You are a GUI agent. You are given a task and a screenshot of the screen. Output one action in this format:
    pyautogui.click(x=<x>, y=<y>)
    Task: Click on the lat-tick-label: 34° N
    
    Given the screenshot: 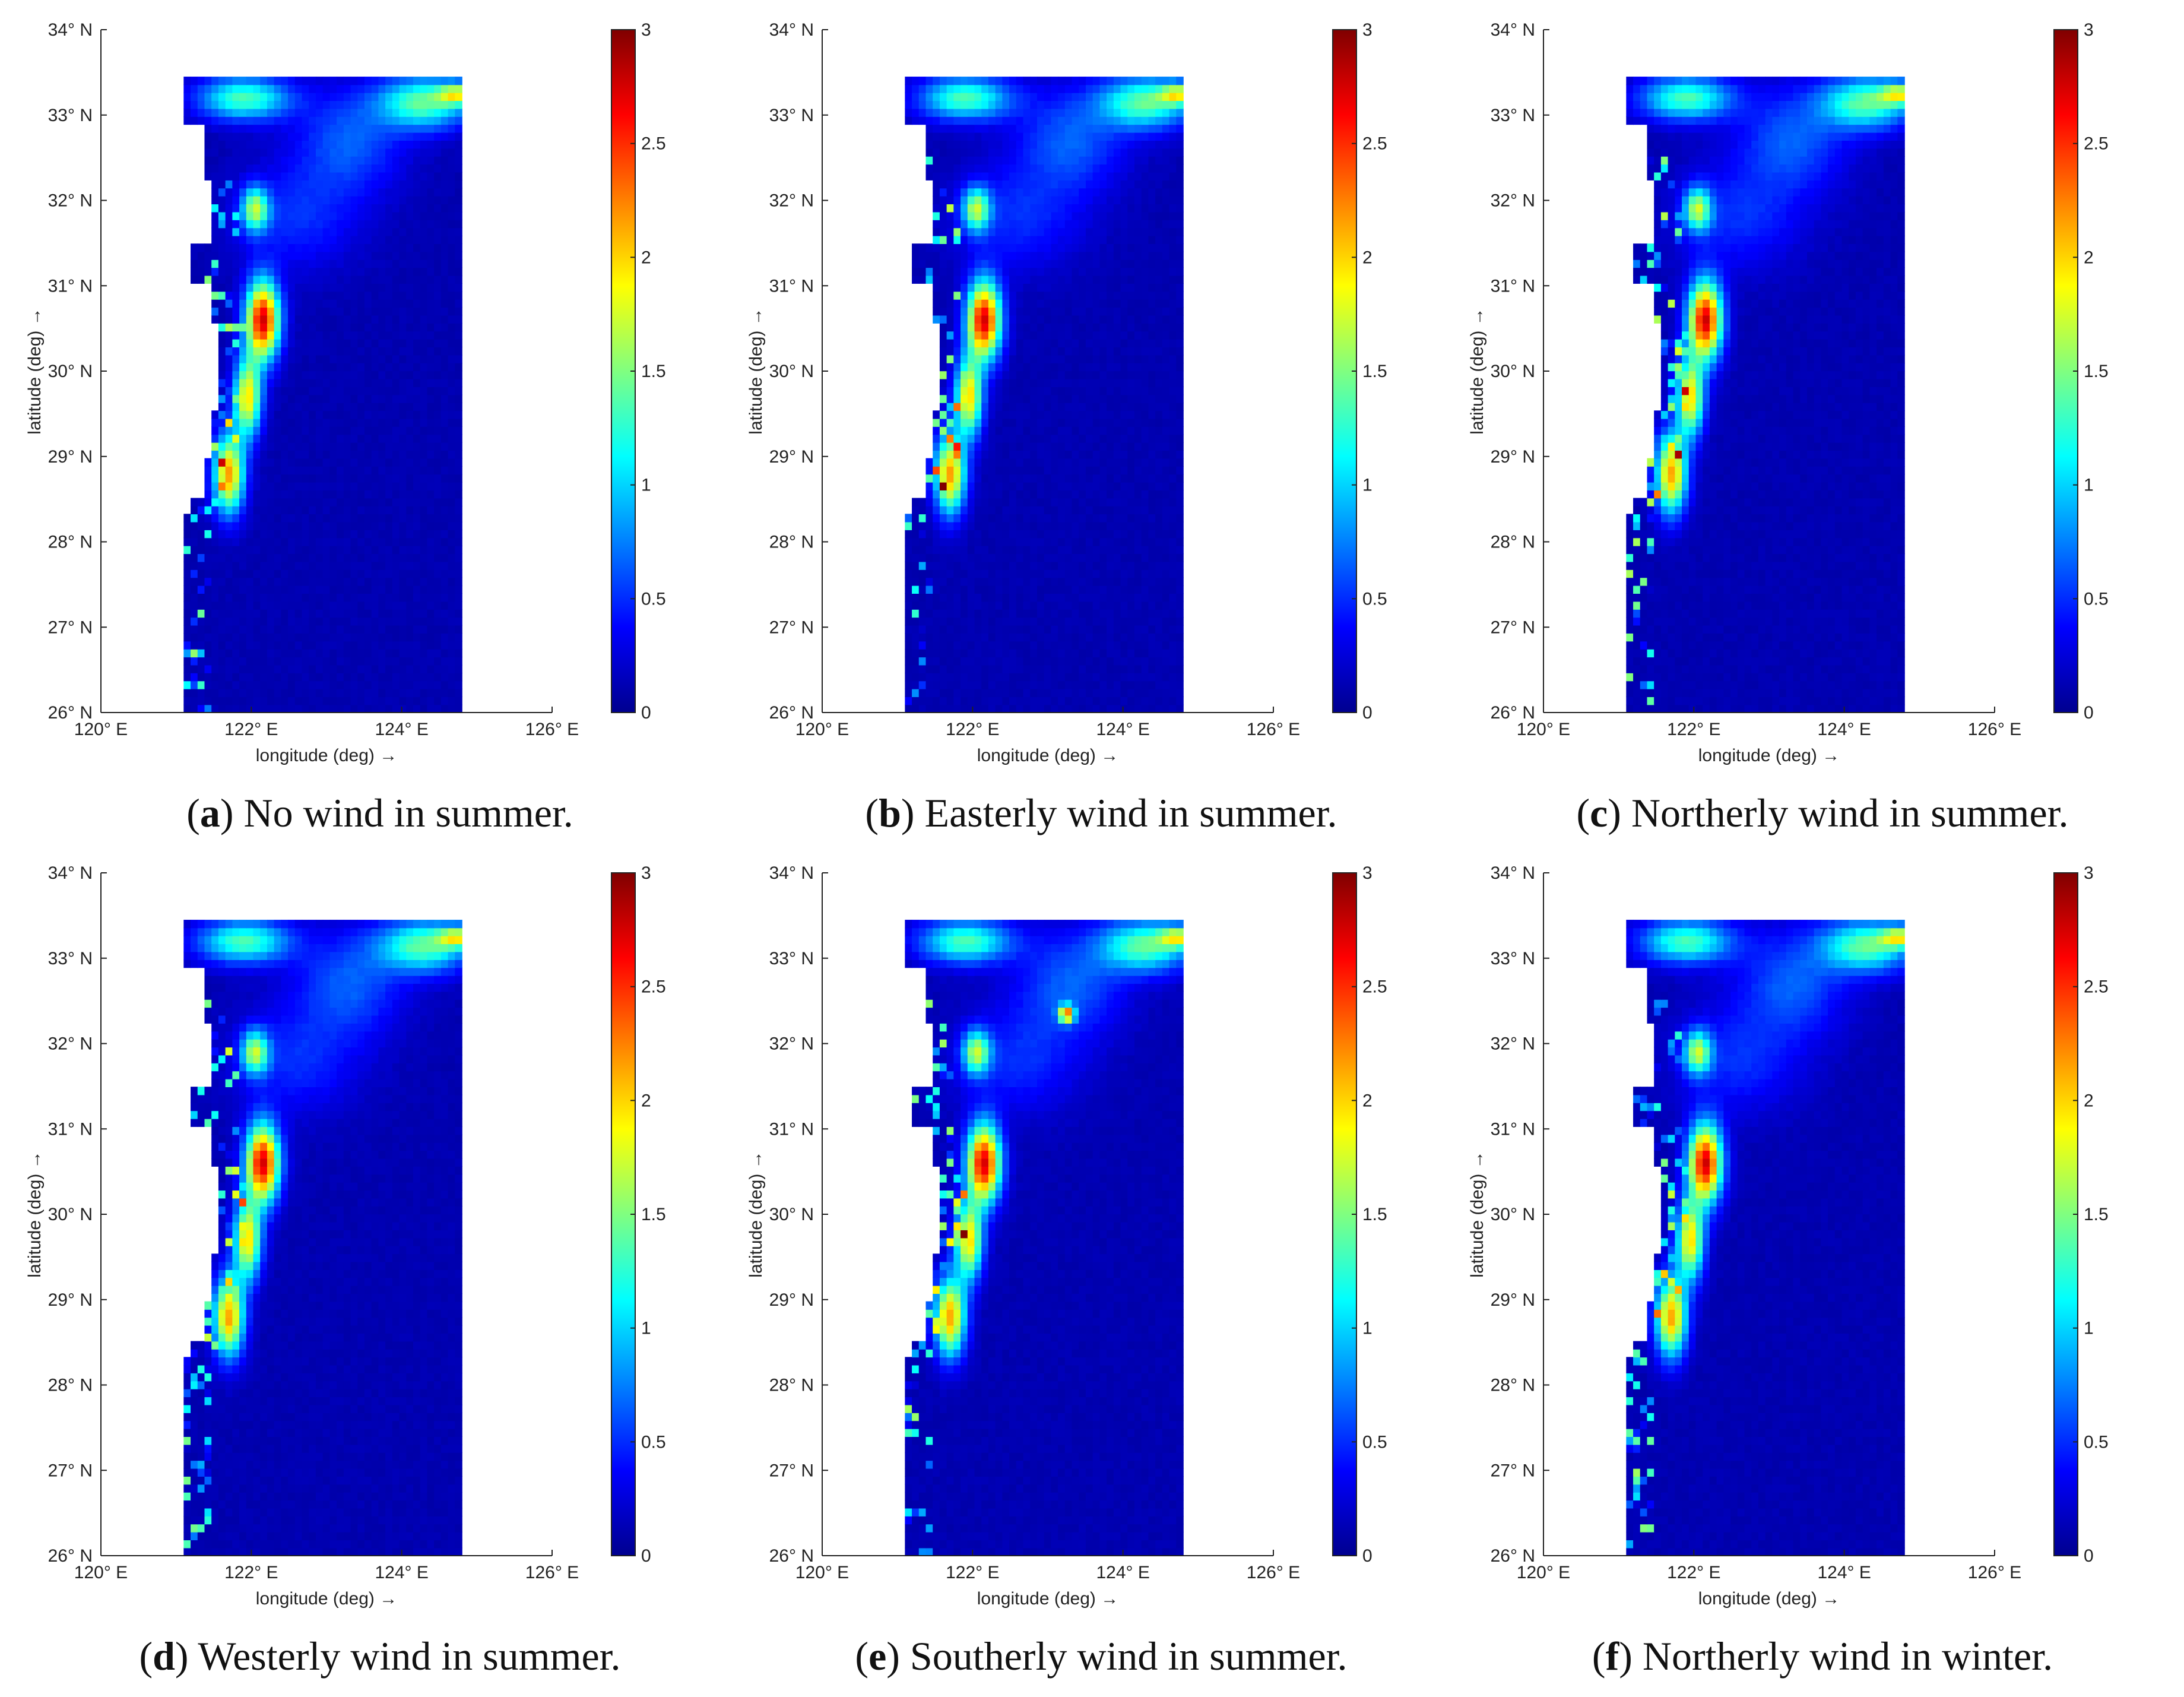 What is the action you would take?
    pyautogui.click(x=70, y=30)
    